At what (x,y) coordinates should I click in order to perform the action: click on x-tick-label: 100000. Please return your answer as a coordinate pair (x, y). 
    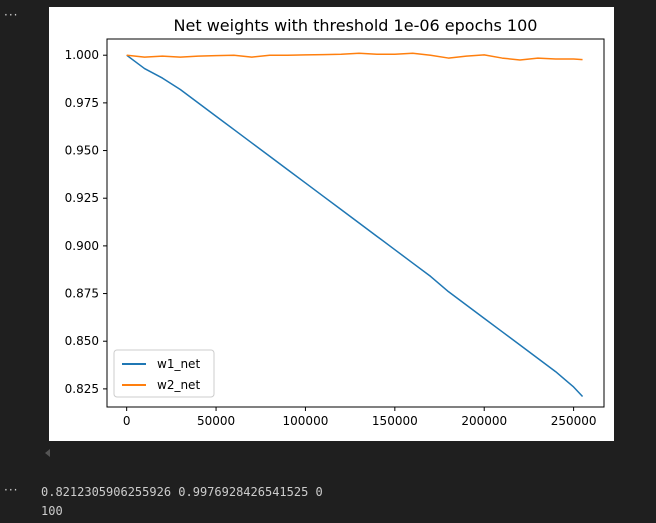
    Looking at the image, I should click on (306, 421).